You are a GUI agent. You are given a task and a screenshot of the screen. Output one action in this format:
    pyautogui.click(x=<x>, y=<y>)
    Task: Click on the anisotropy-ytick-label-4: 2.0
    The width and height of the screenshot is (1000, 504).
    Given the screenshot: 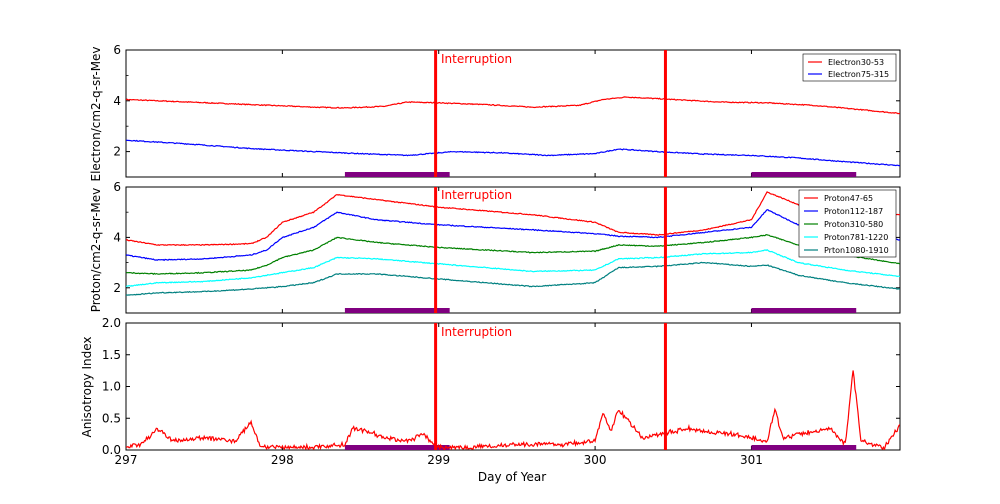 What is the action you would take?
    pyautogui.click(x=111, y=323)
    